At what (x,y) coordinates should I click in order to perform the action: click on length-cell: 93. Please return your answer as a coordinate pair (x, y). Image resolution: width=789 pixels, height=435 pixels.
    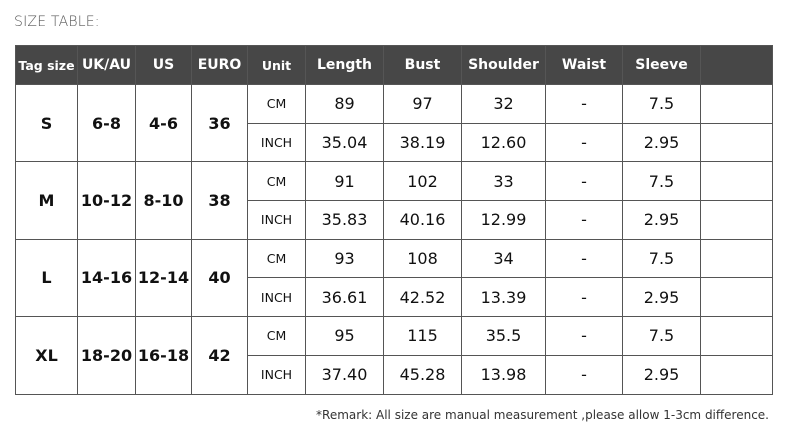
    Looking at the image, I should click on (344, 258).